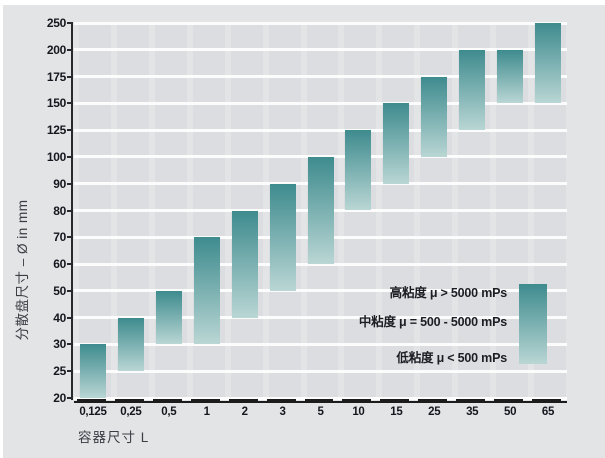  I want to click on x-tick-label: 15, so click(396, 412).